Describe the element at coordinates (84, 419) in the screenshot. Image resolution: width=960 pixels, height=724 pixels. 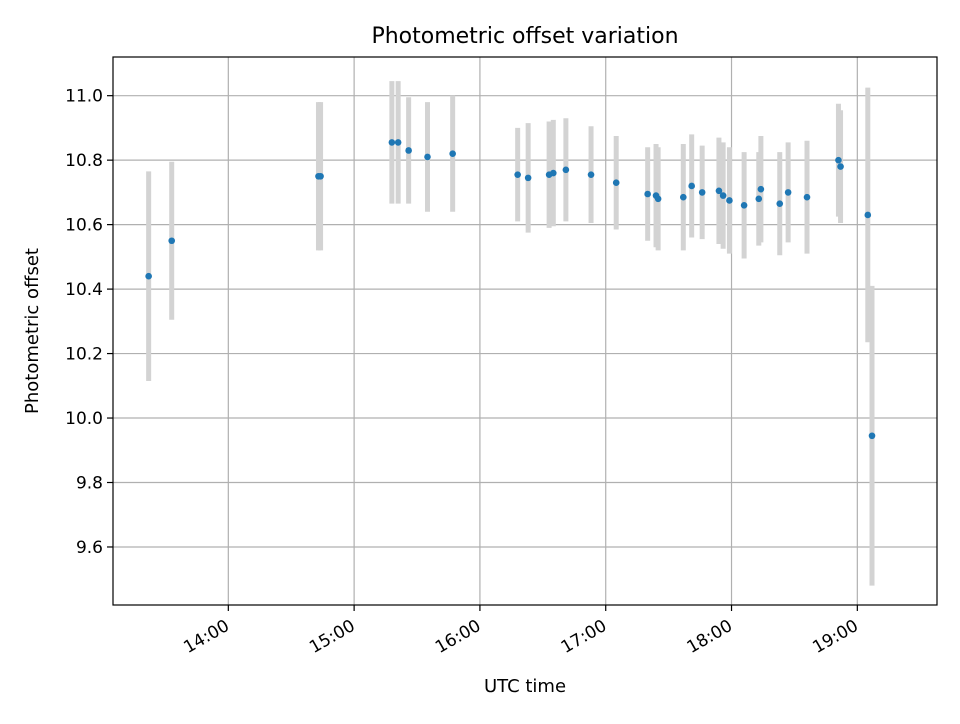
I see `y-tick-label: 10.0` at that location.